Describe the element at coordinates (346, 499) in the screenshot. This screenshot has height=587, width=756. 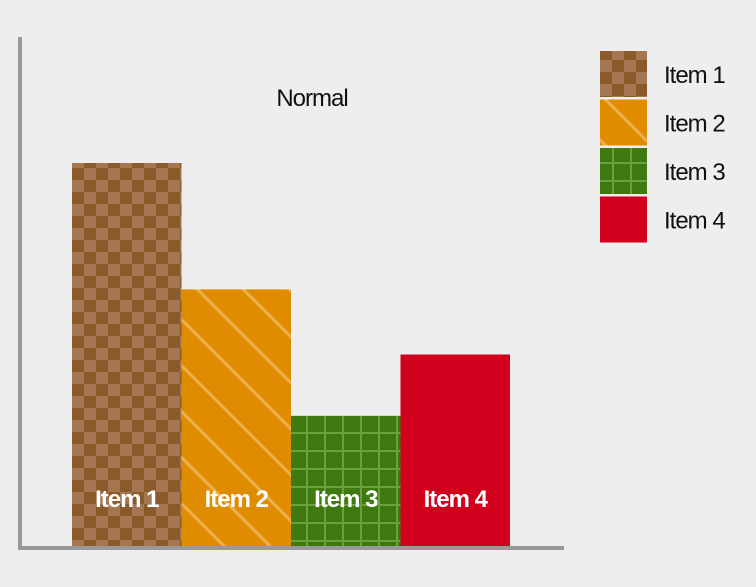
I see `bar-label-item-3: Item 3` at that location.